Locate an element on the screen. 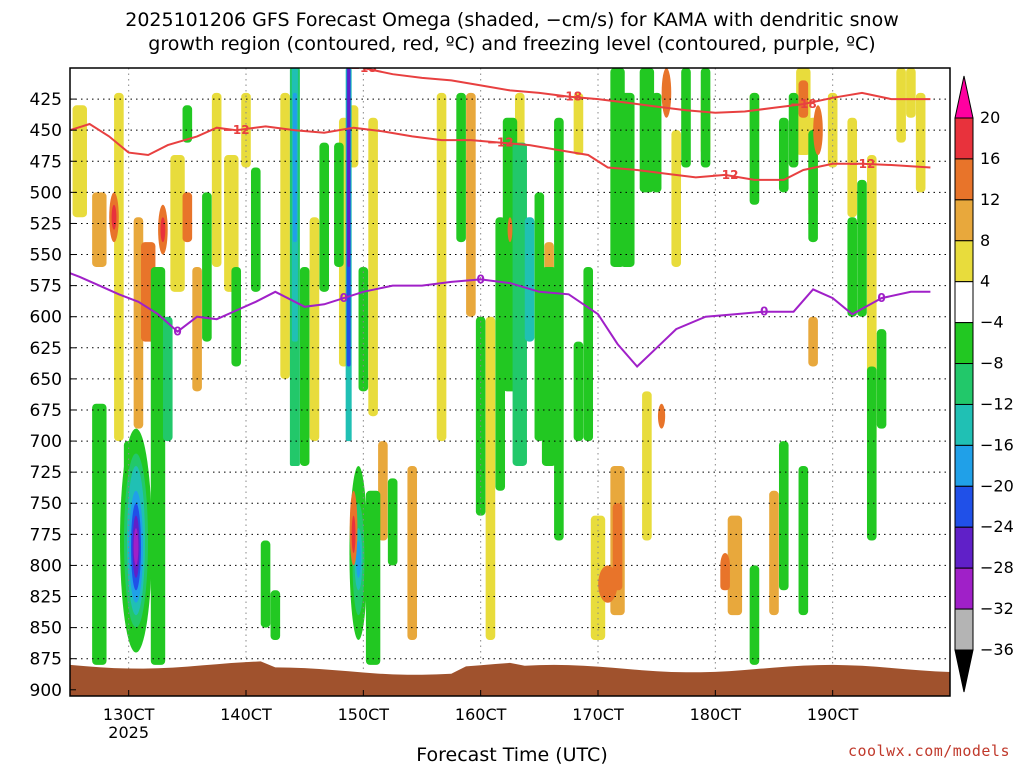 This screenshot has width=1024, height=768. x-tick-label: 170CT is located at coordinates (598, 714).